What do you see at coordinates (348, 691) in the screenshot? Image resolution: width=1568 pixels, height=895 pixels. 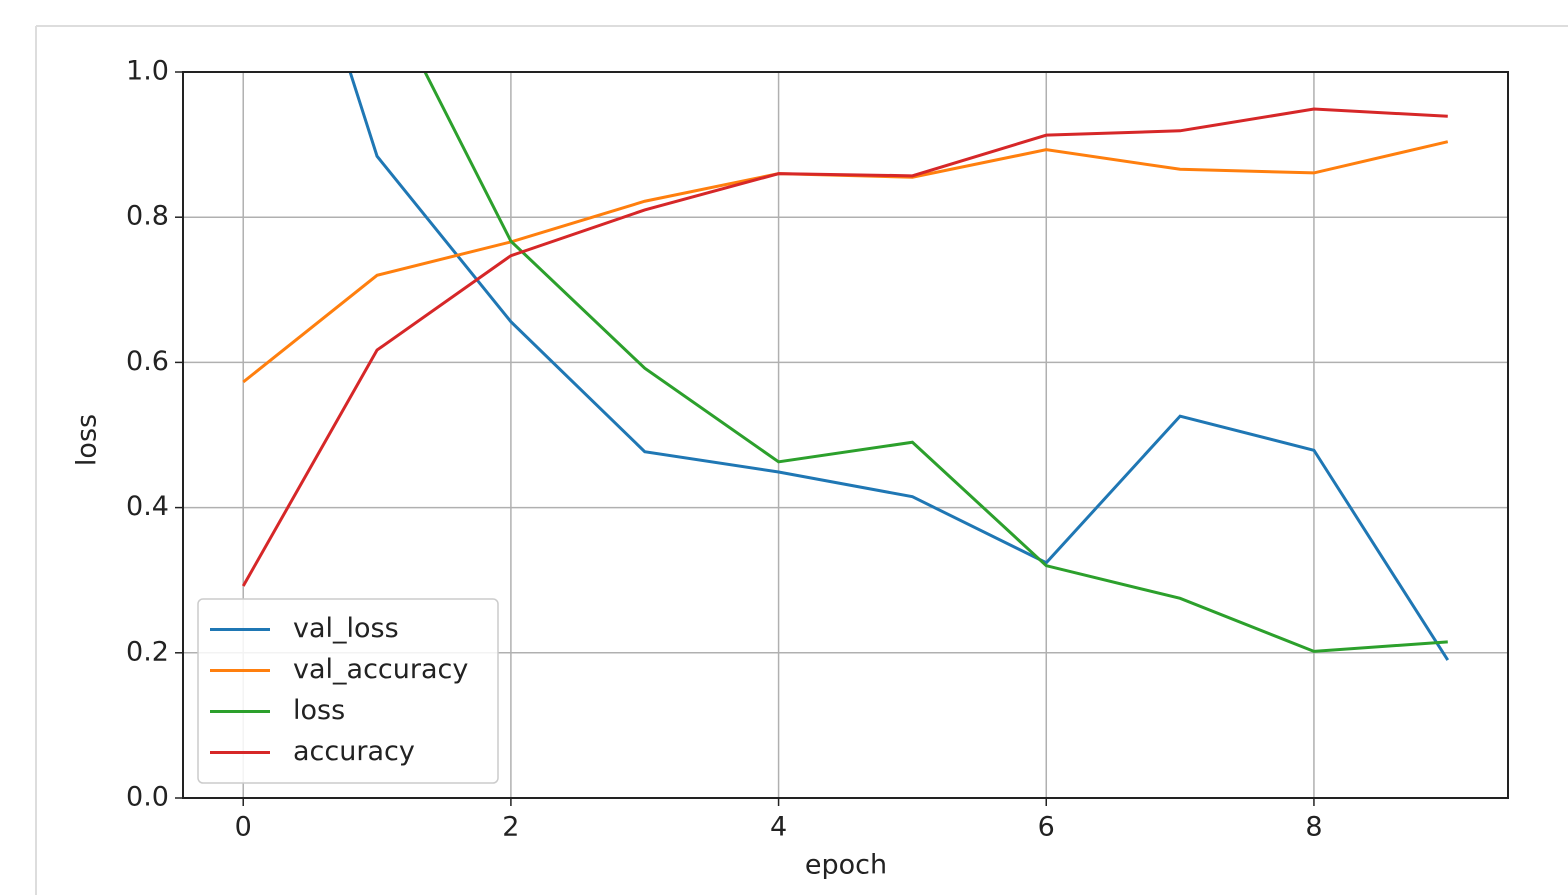 I see `legend-box` at bounding box center [348, 691].